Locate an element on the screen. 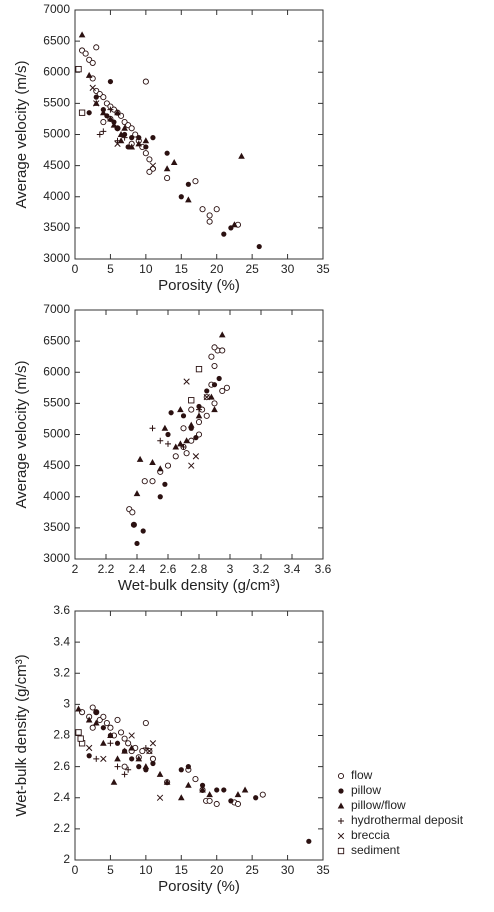 This screenshot has height=912, width=494. x-axis-label: Wet-bulk density (g/cm³) is located at coordinates (199, 585).